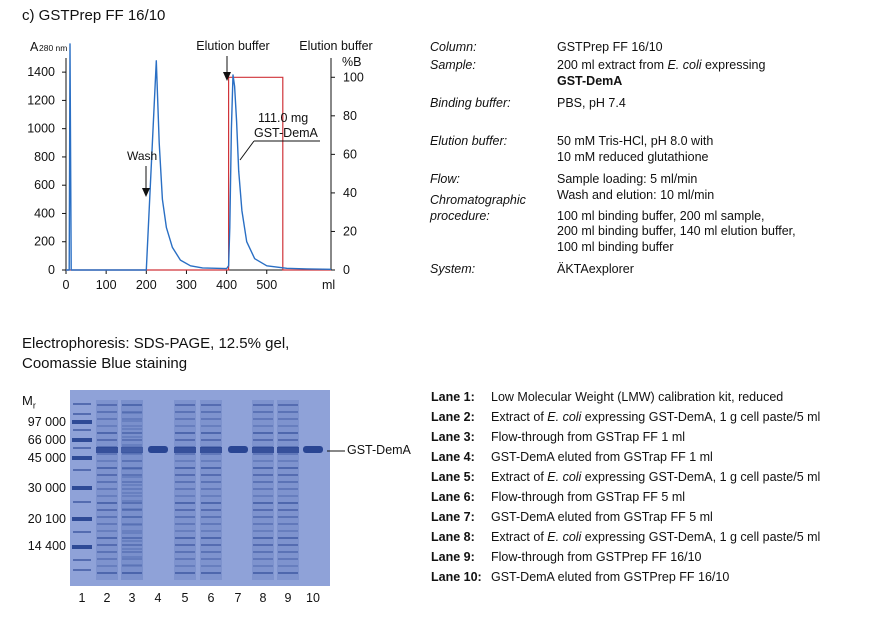 The height and width of the screenshot is (628, 876). What do you see at coordinates (469, 141) in the screenshot?
I see `condition-label: Elution buffer:` at bounding box center [469, 141].